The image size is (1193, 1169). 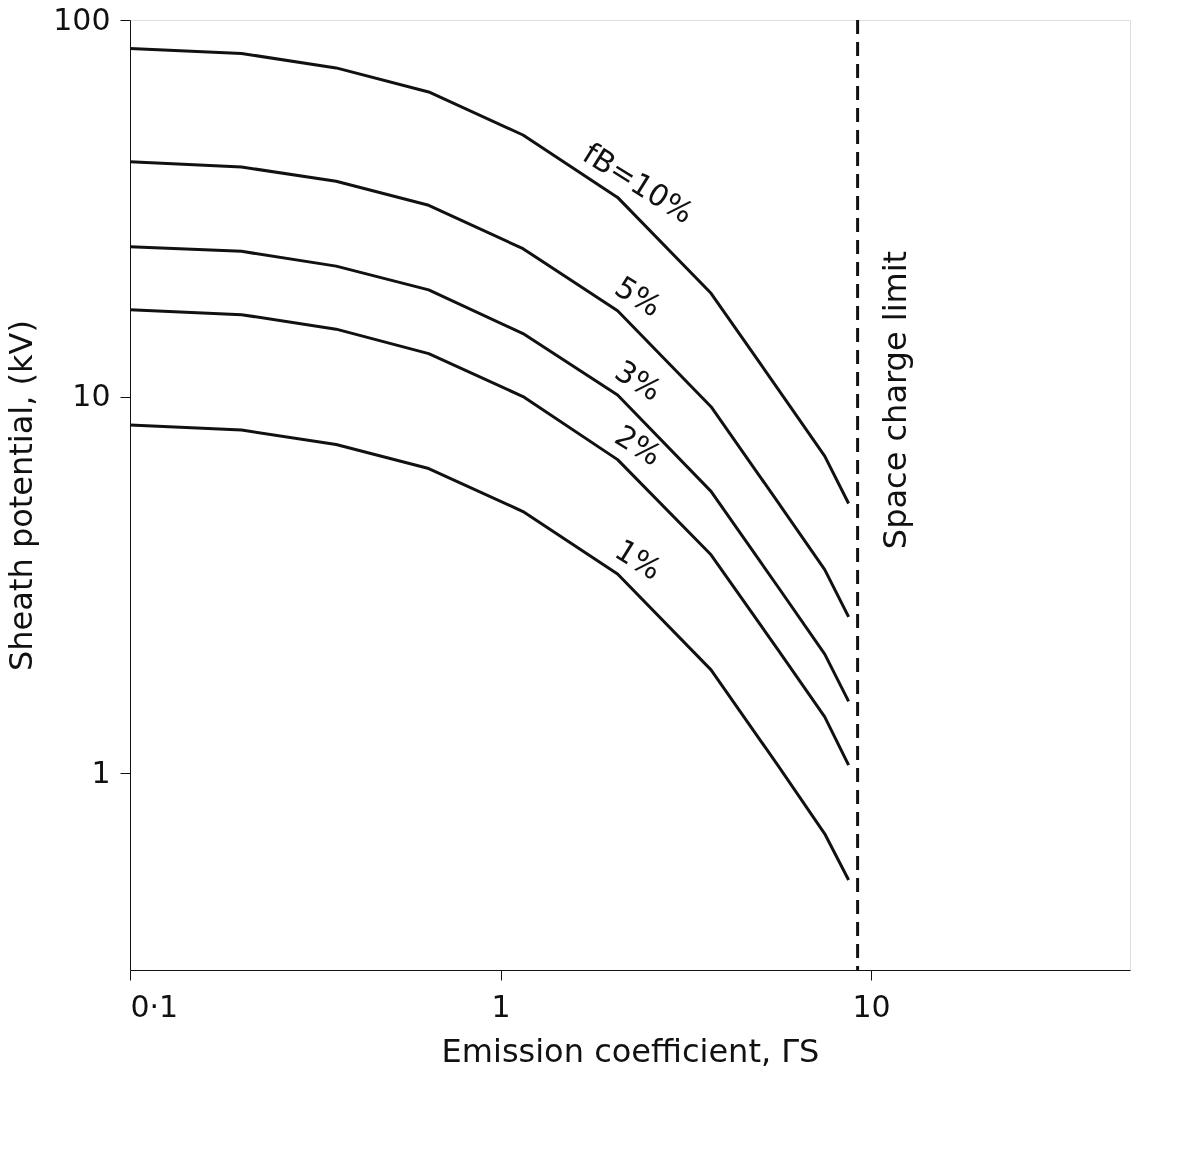 What do you see at coordinates (638, 445) in the screenshot?
I see `text: 2%` at bounding box center [638, 445].